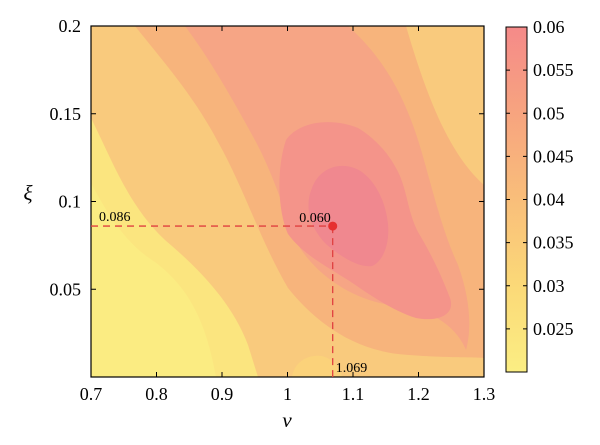  I want to click on x-tick-label-2: 0.9, so click(222, 394).